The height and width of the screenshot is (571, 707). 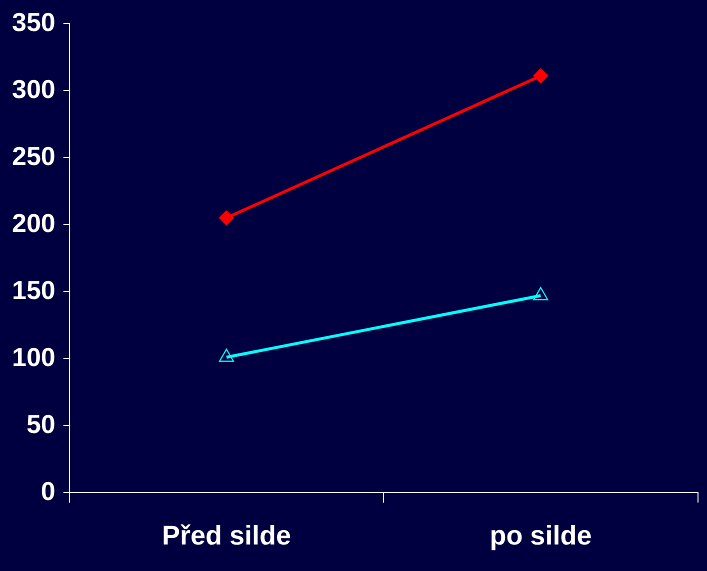 What do you see at coordinates (48, 491) in the screenshot?
I see `y-tick-label: 0` at bounding box center [48, 491].